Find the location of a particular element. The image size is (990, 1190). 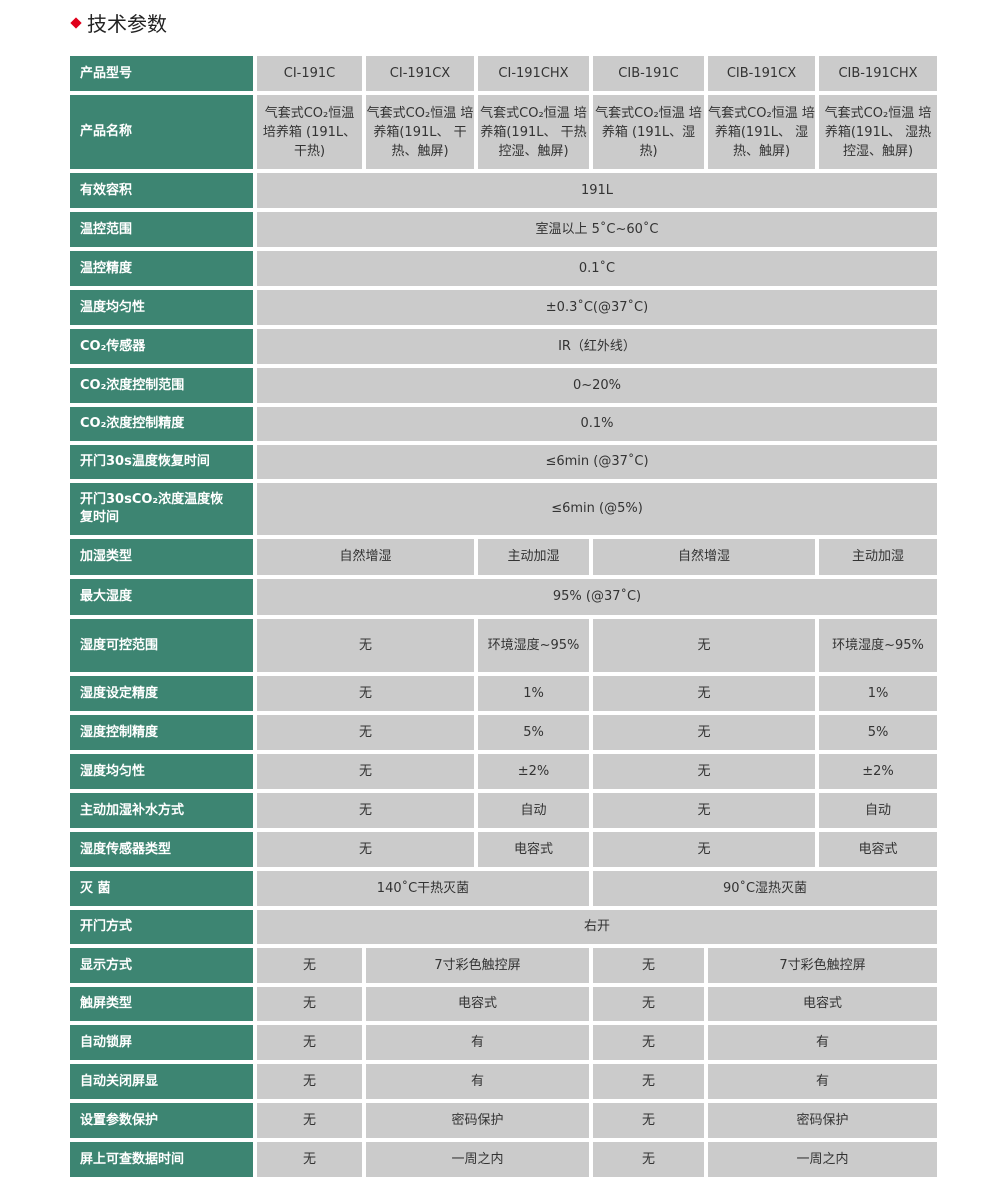

table-cell: 191L is located at coordinates (597, 190).